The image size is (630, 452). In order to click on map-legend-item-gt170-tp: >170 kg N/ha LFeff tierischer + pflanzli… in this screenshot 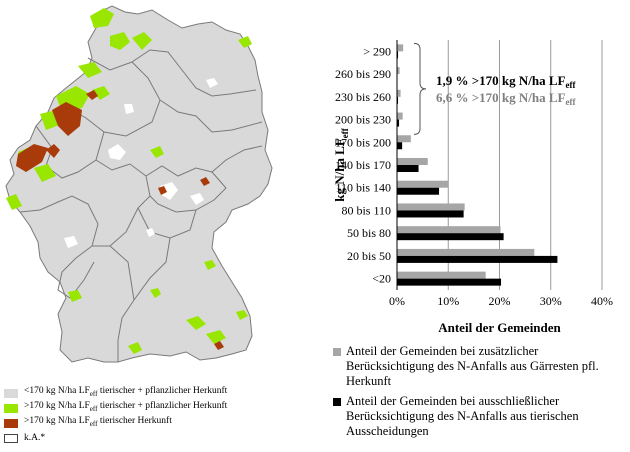, I will do `click(154, 408)`.